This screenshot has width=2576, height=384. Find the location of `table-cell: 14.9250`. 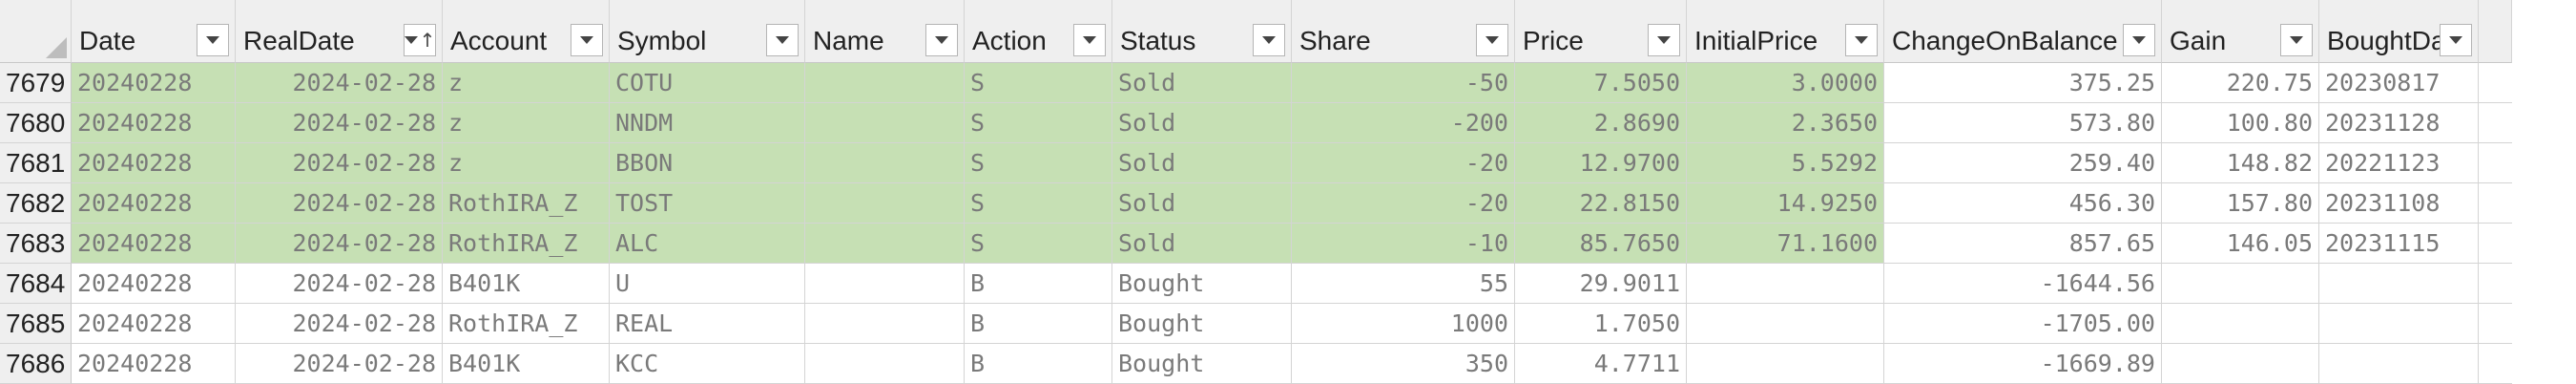

table-cell: 14.9250 is located at coordinates (1785, 203).